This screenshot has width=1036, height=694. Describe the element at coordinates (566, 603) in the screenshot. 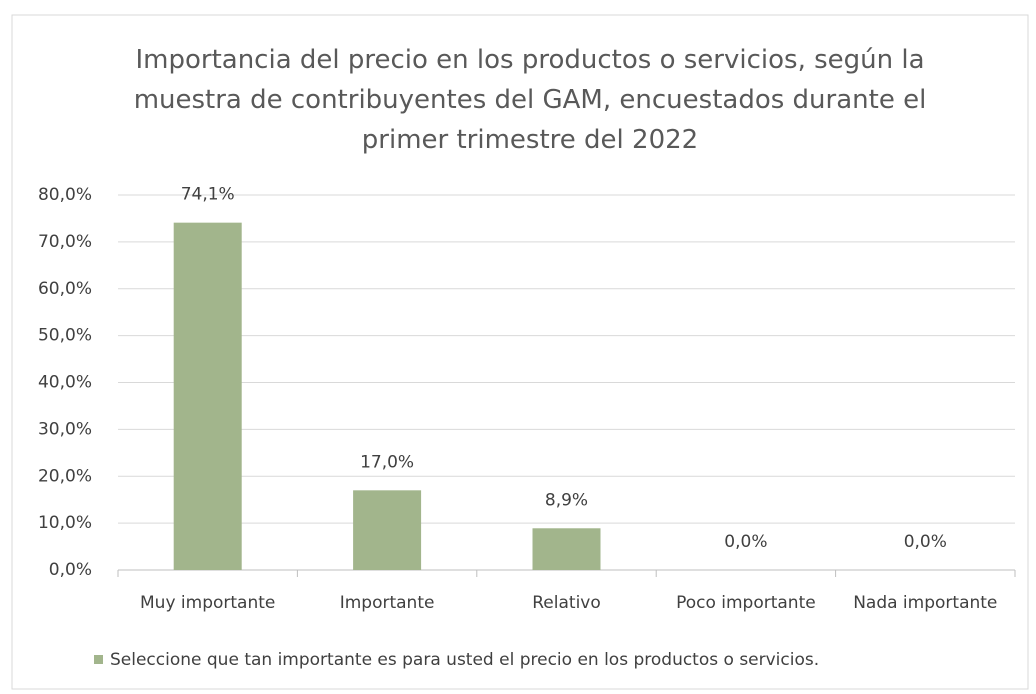

I see `x-tick-label: Relativo` at that location.